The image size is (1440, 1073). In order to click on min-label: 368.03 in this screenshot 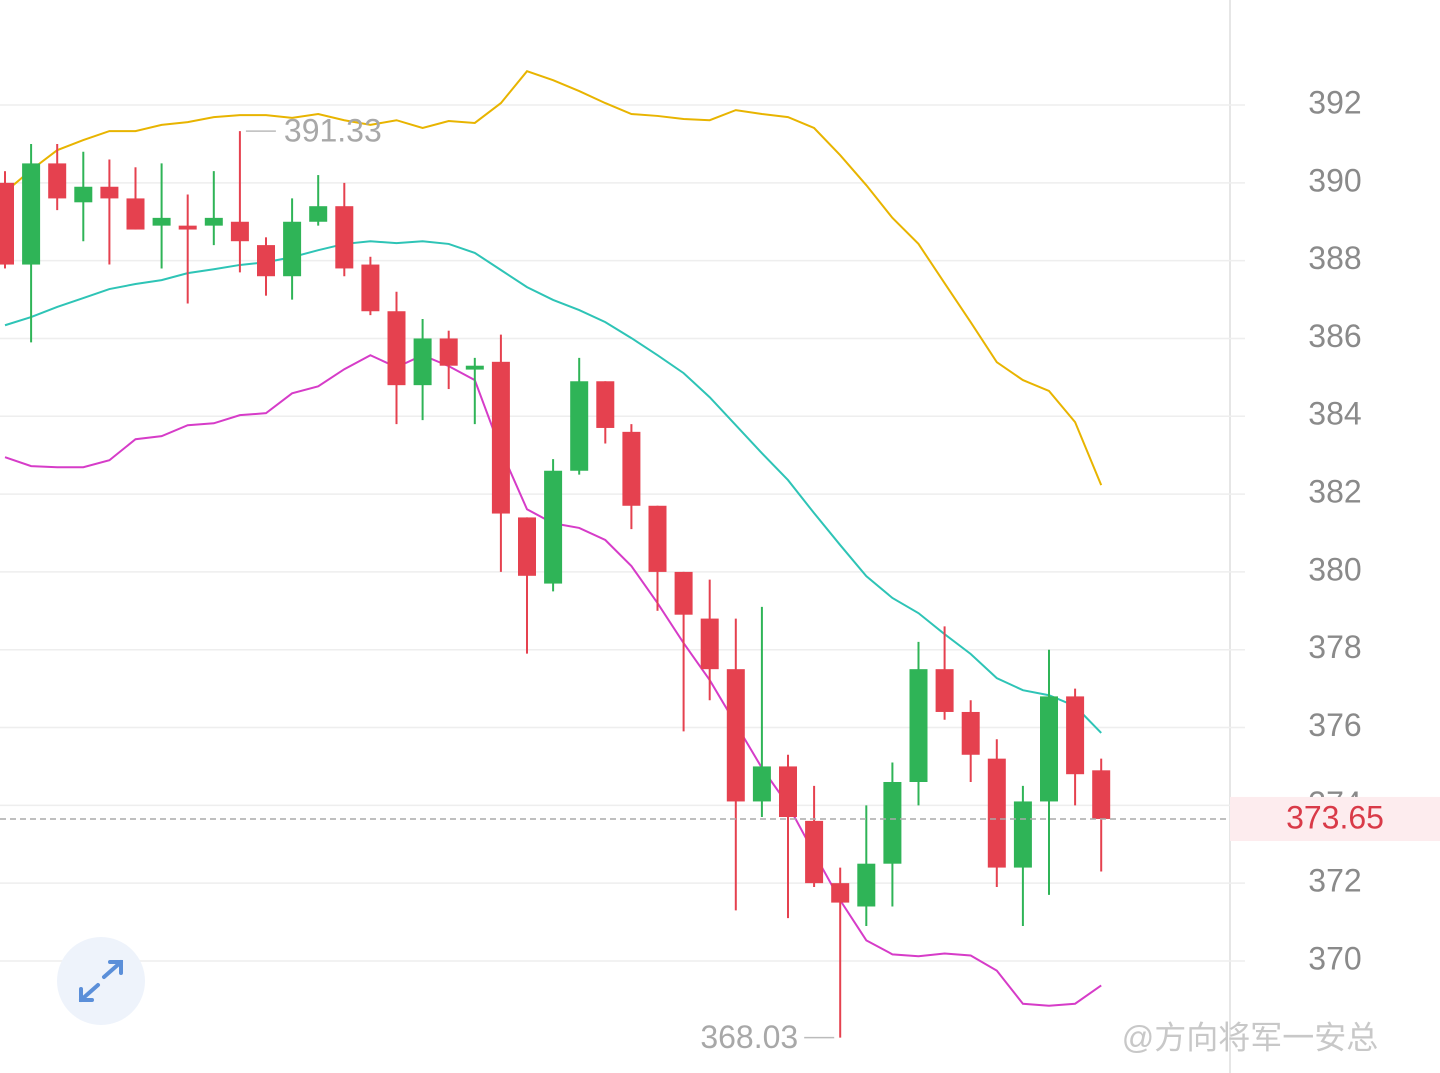, I will do `click(749, 1037)`.